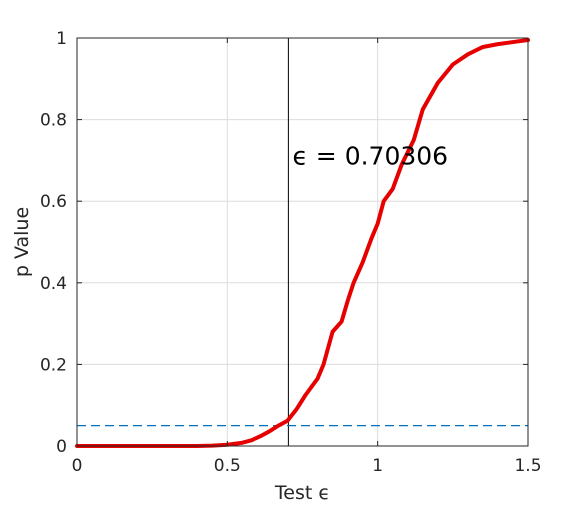 The width and height of the screenshot is (585, 505). What do you see at coordinates (377, 466) in the screenshot?
I see `x-tick-label: 1` at bounding box center [377, 466].